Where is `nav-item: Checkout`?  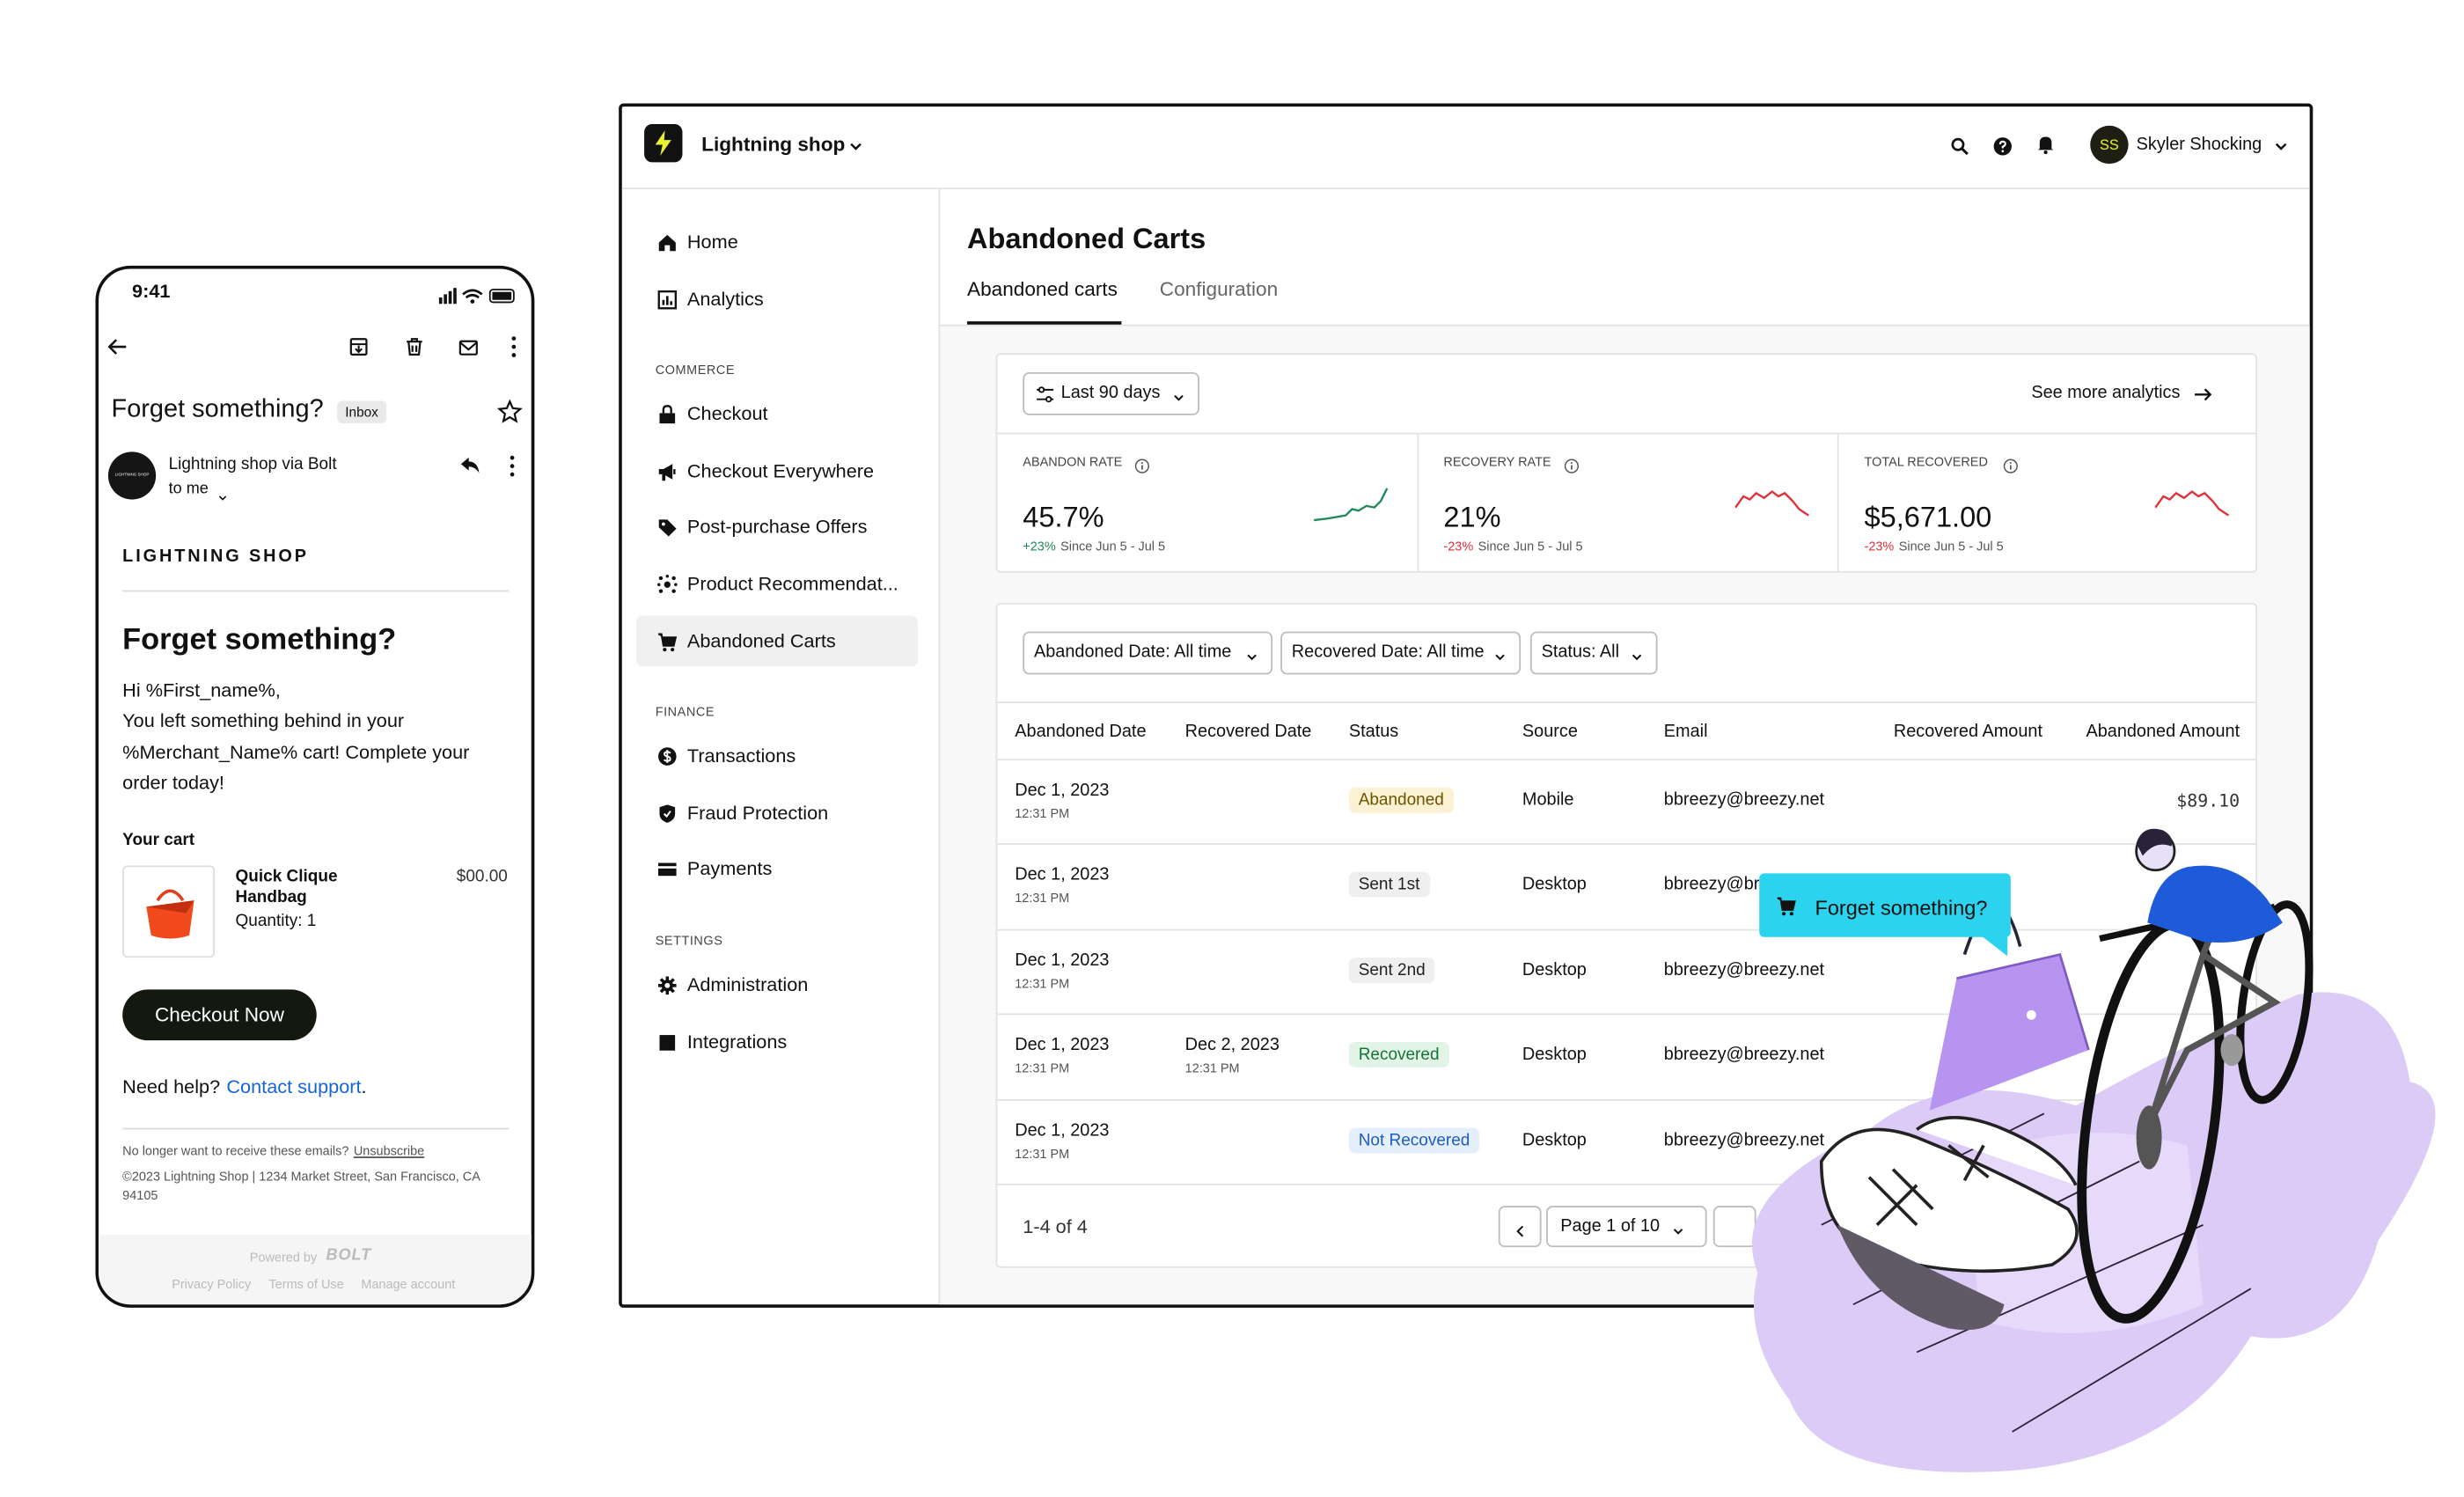
nav-item: Checkout is located at coordinates (727, 413).